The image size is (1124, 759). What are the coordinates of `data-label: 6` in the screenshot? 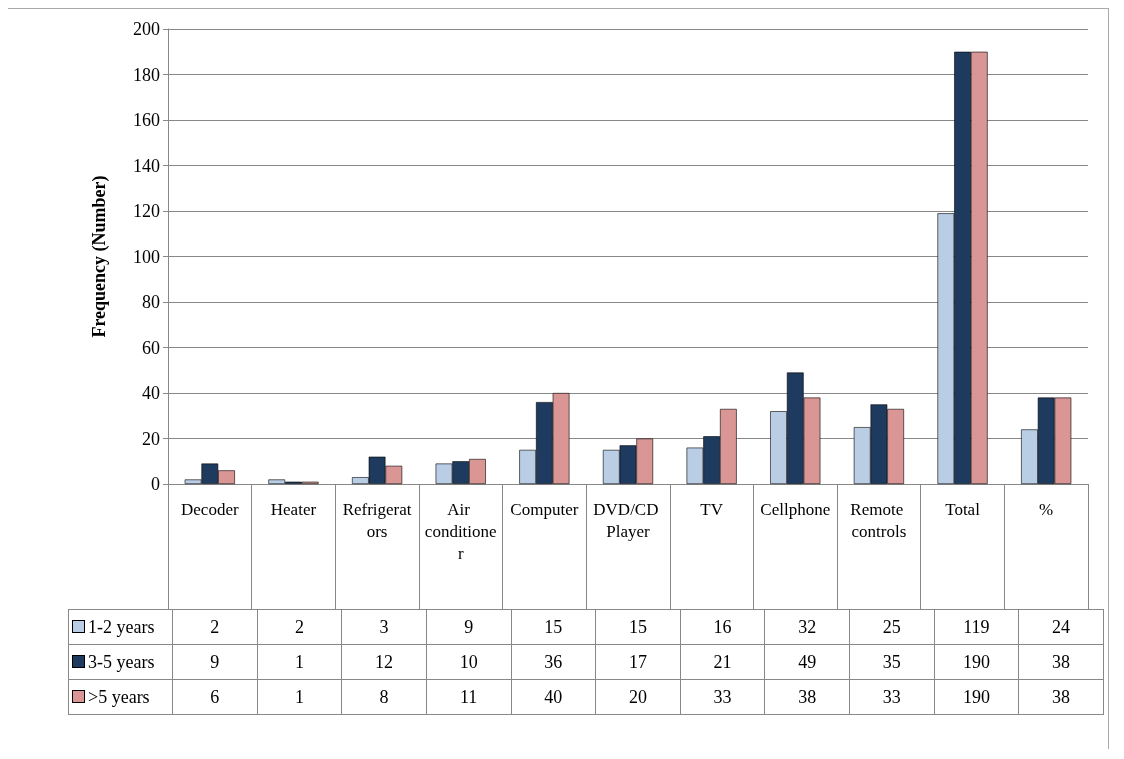 It's located at (215, 697).